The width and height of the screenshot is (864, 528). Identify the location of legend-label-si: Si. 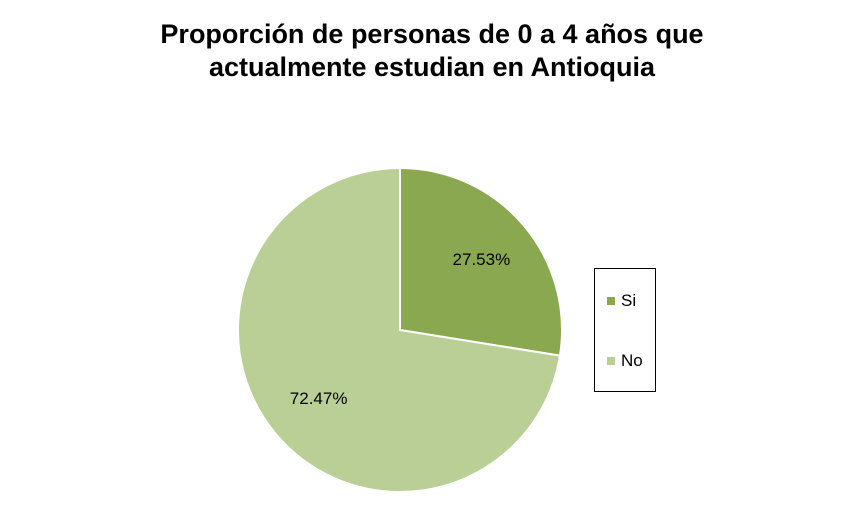
(629, 300).